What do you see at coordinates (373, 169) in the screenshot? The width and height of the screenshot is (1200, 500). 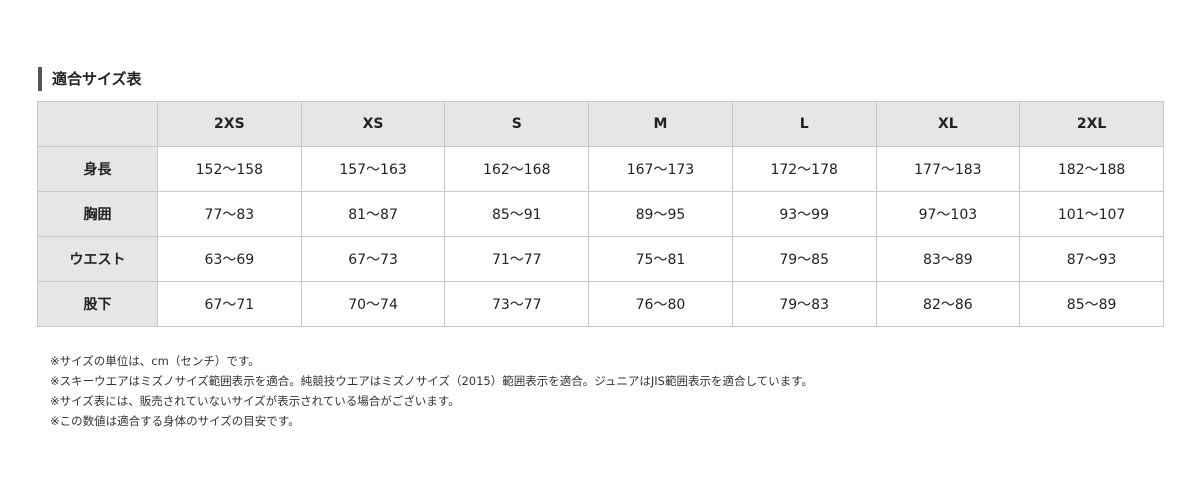 I see `table-cell: 157〜163` at bounding box center [373, 169].